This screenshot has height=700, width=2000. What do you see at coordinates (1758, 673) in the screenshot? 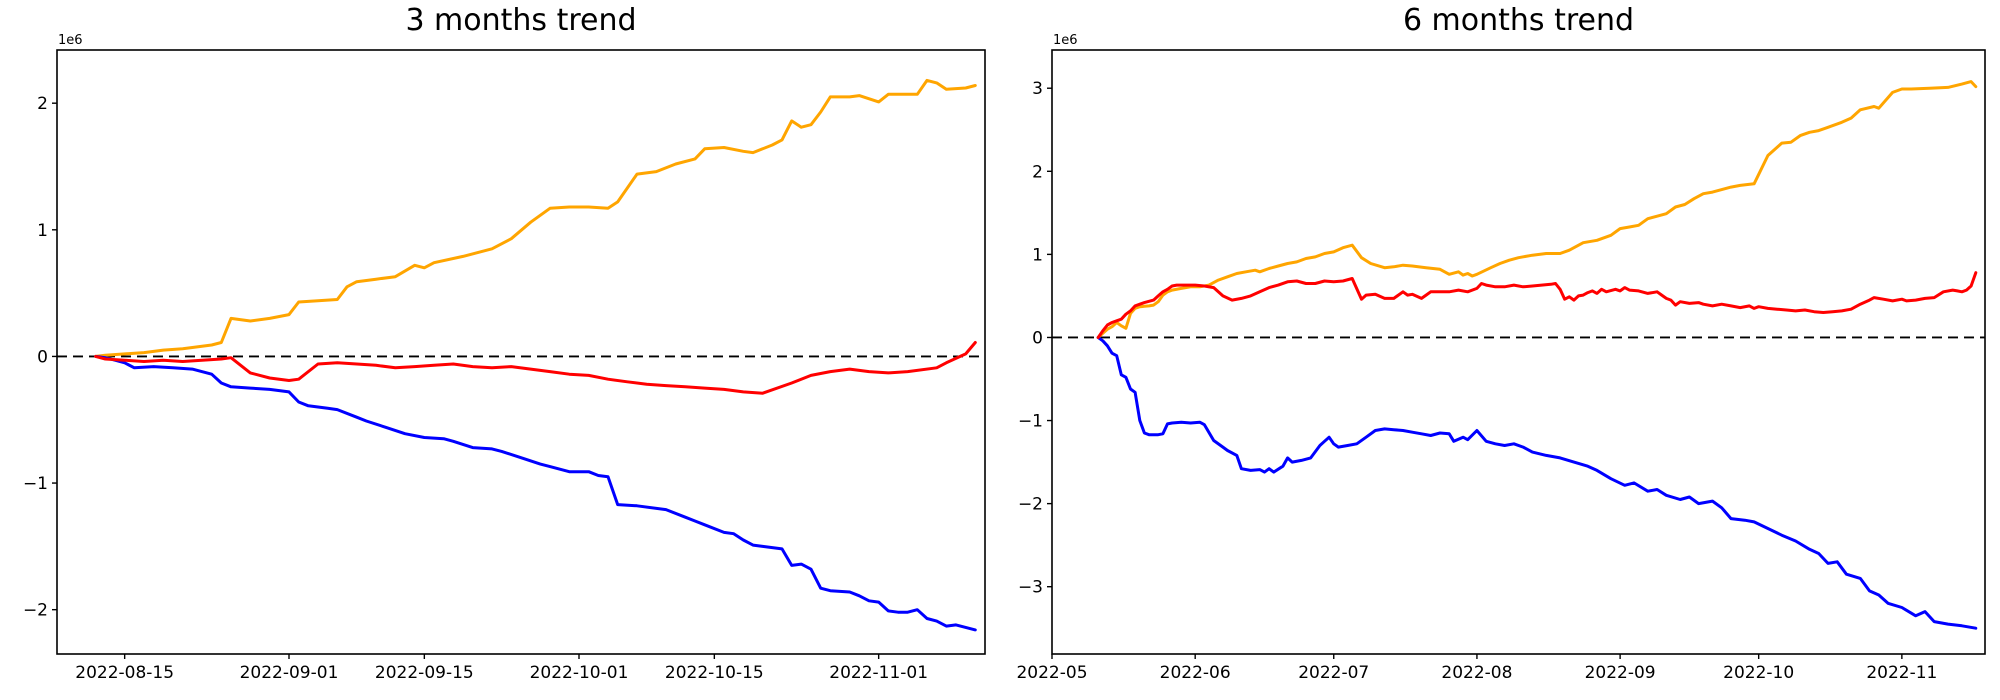
I see `x-tick-label: 2022-10` at bounding box center [1758, 673].